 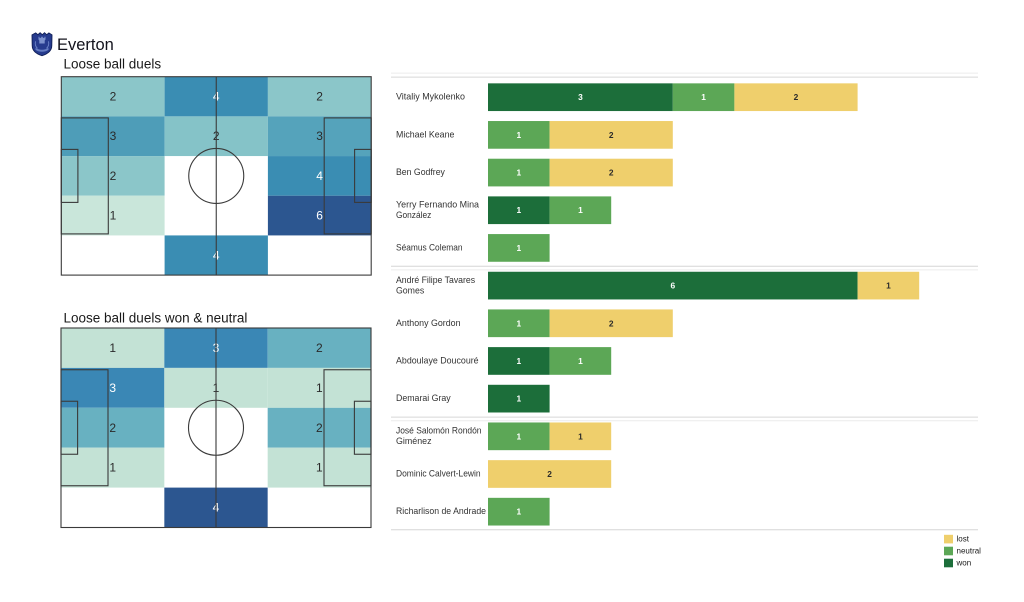 What do you see at coordinates (438, 205) in the screenshot?
I see `svg-text: Yerry Fernando Mina` at bounding box center [438, 205].